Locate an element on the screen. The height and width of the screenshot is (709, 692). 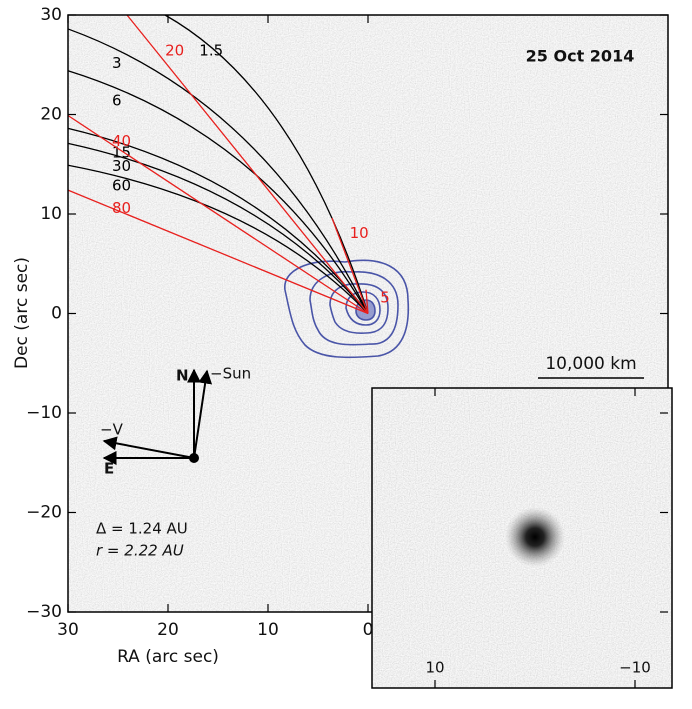
line-label: 60 is located at coordinates (121, 186).